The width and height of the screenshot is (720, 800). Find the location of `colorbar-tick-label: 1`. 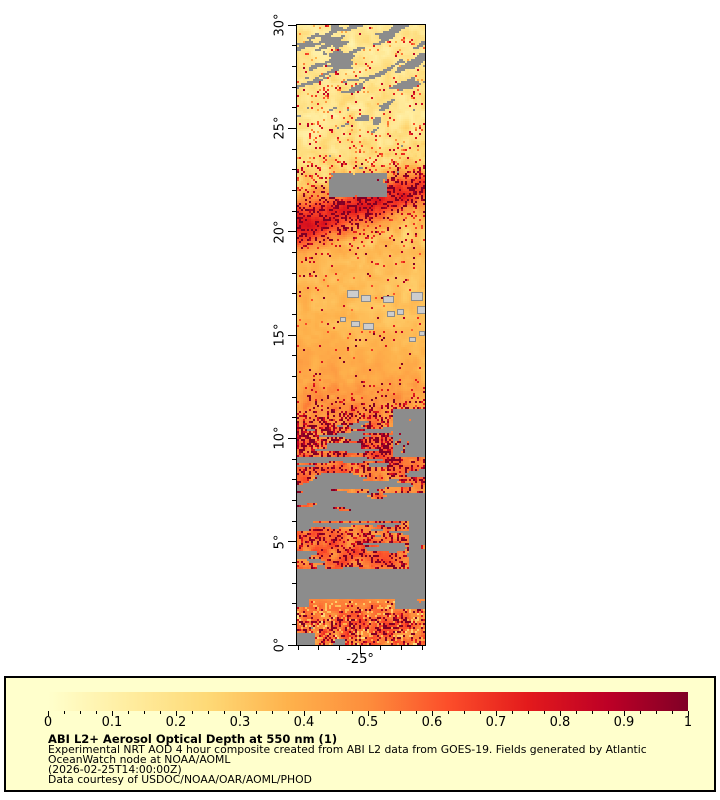

colorbar-tick-label: 1 is located at coordinates (688, 722).